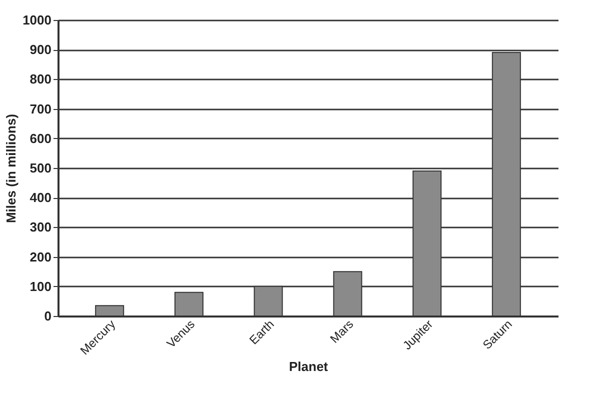 This screenshot has width=602, height=402. Describe the element at coordinates (41, 108) in the screenshot. I see `y-tick-label: 700` at that location.